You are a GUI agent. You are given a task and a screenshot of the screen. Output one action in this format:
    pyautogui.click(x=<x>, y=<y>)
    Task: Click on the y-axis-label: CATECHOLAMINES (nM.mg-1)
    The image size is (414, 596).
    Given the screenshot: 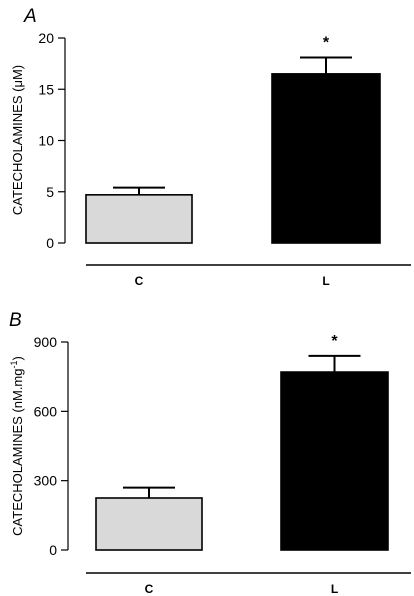 What is the action you would take?
    pyautogui.click(x=17, y=446)
    